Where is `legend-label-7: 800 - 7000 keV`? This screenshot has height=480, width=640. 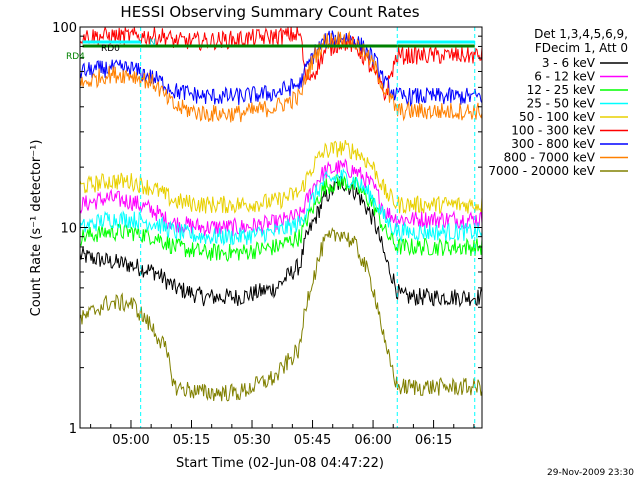
legend-label-7: 800 - 7000 keV is located at coordinates (550, 158).